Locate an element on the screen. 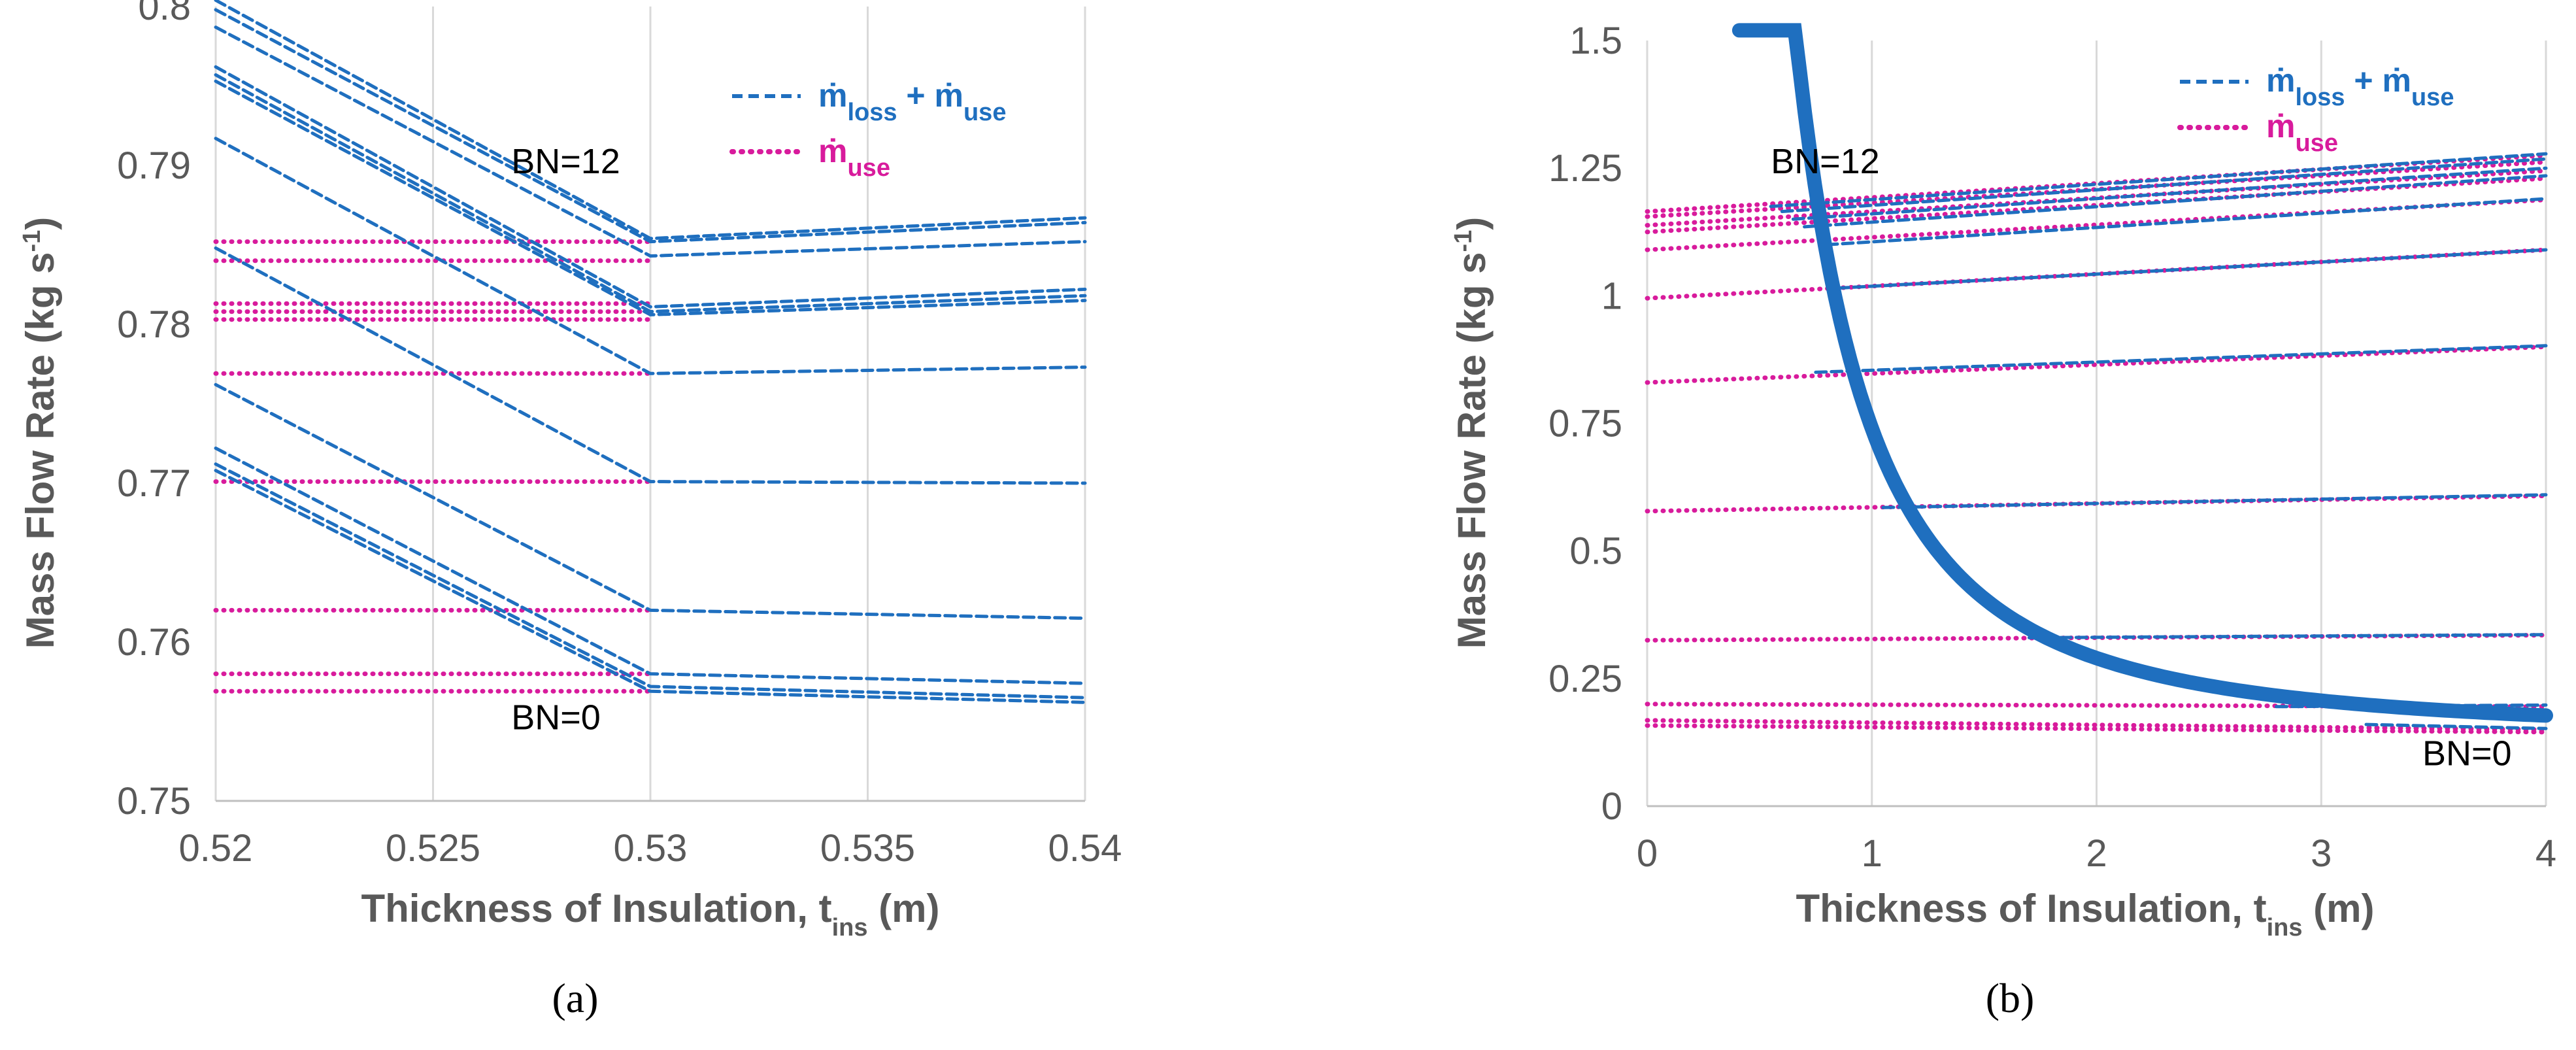  y-tick-label-a-4: 0.79 is located at coordinates (154, 165).